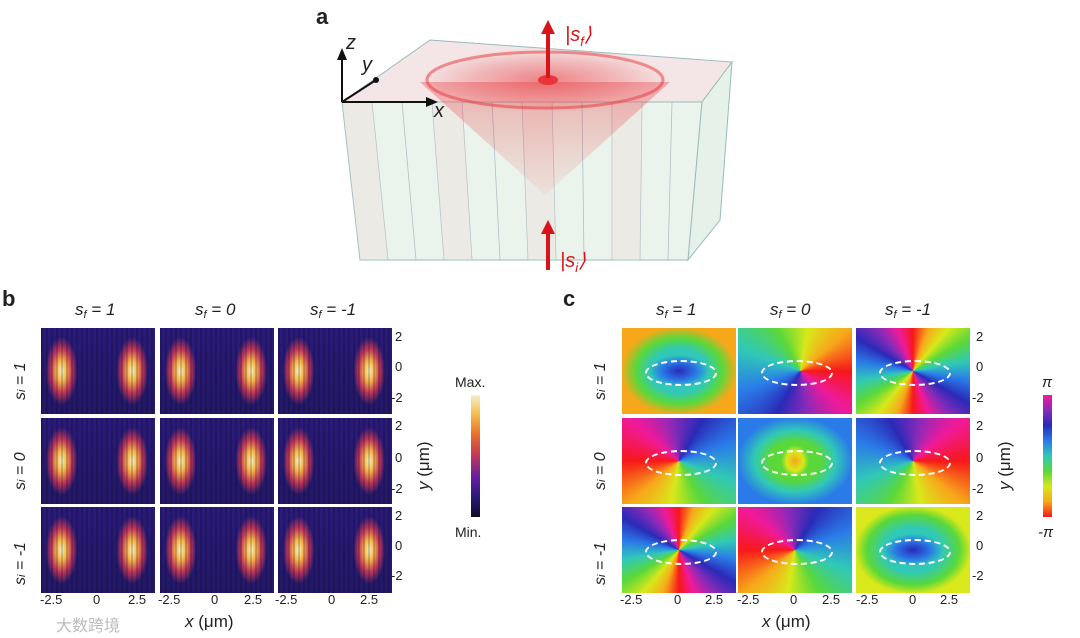 This screenshot has height=638, width=1080. I want to click on axis-x-label: x, so click(439, 111).